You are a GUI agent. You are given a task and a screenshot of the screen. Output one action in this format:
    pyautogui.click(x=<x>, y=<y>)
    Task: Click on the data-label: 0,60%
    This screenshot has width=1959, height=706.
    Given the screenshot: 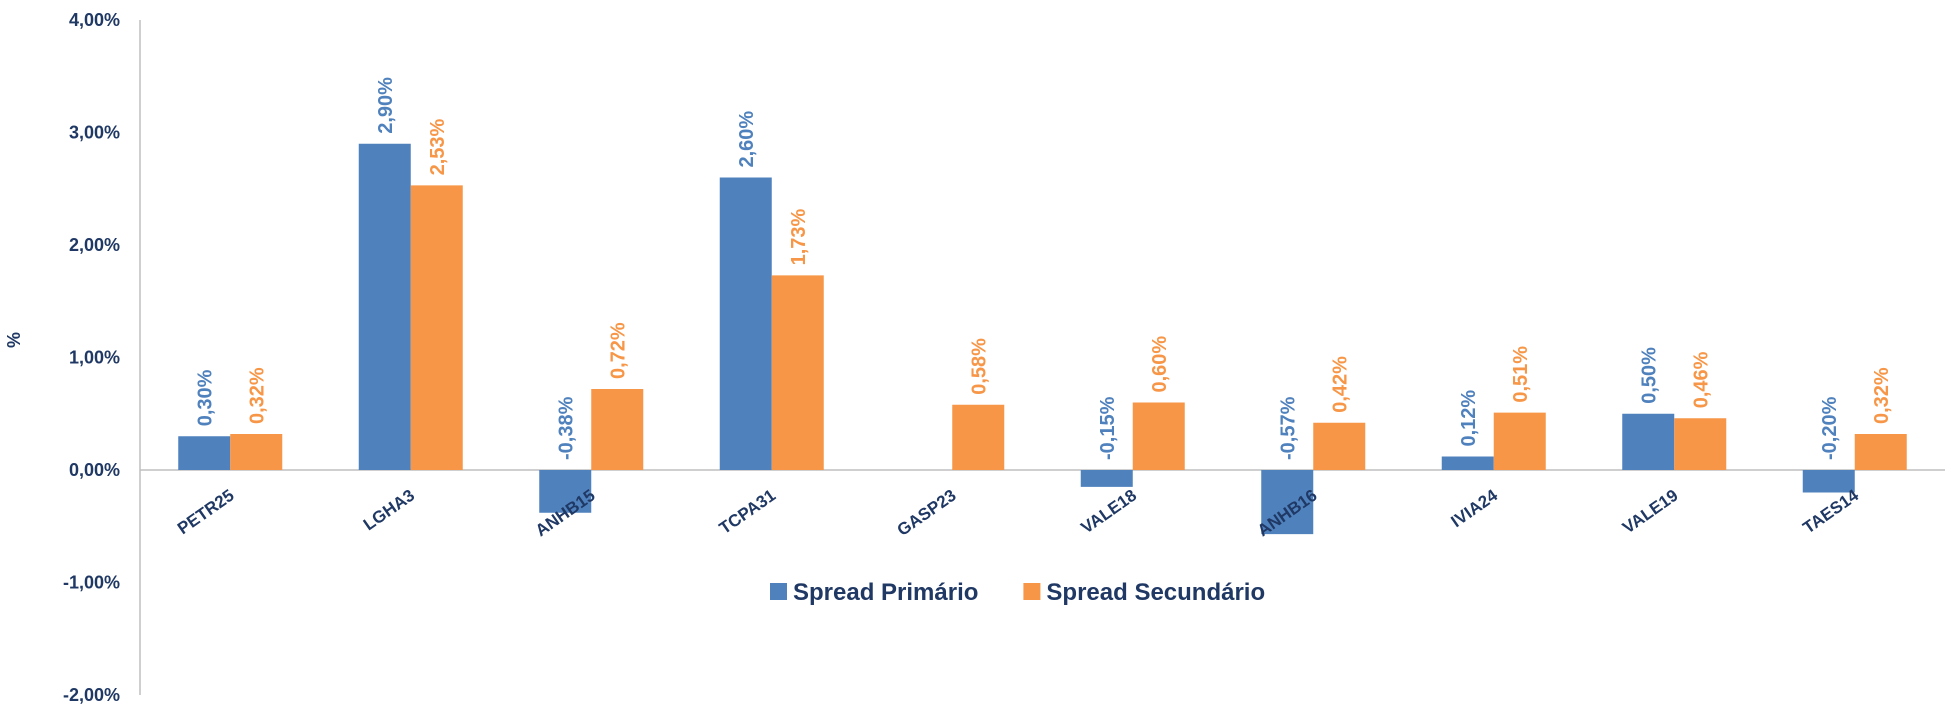 What is the action you would take?
    pyautogui.click(x=1160, y=364)
    